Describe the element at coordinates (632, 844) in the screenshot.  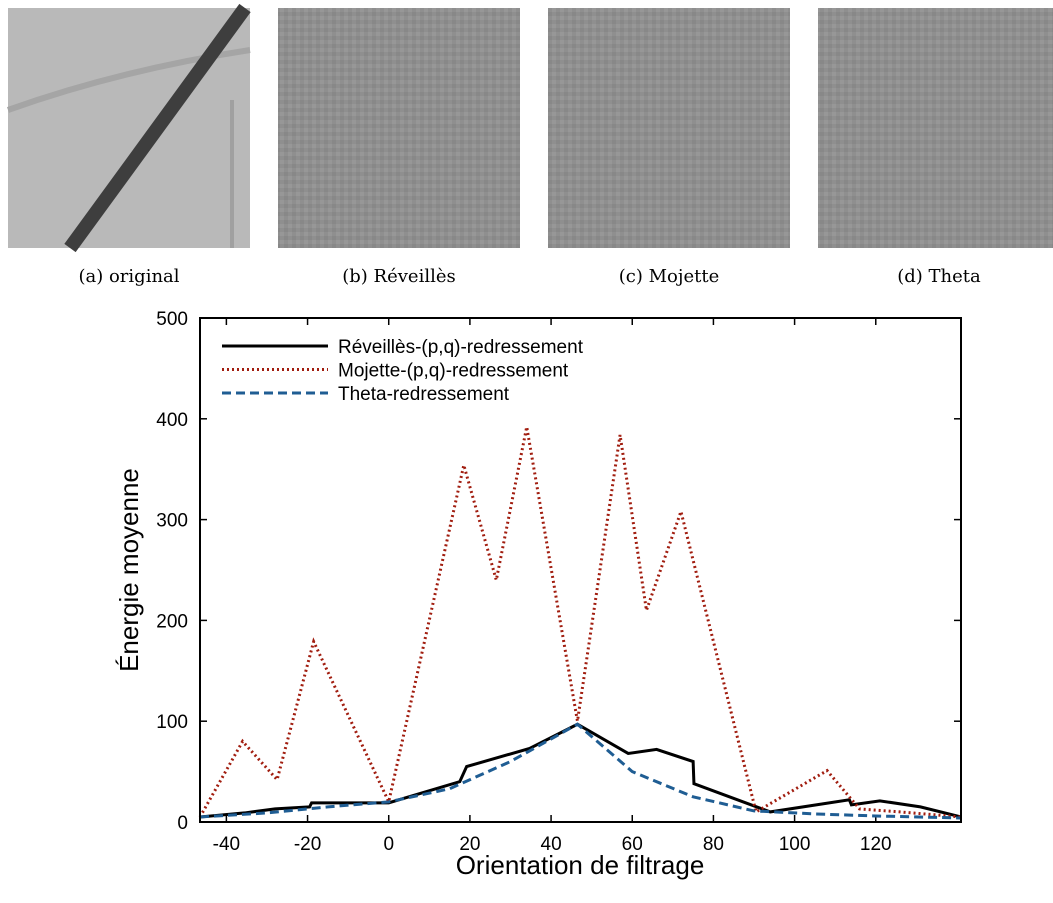
I see `x-tick-label: 60` at that location.